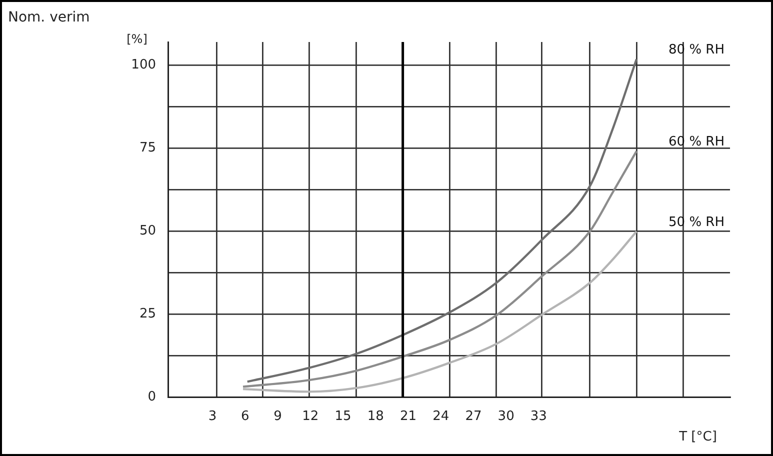  Describe the element at coordinates (143, 65) in the screenshot. I see `y-tick-label: 100` at that location.